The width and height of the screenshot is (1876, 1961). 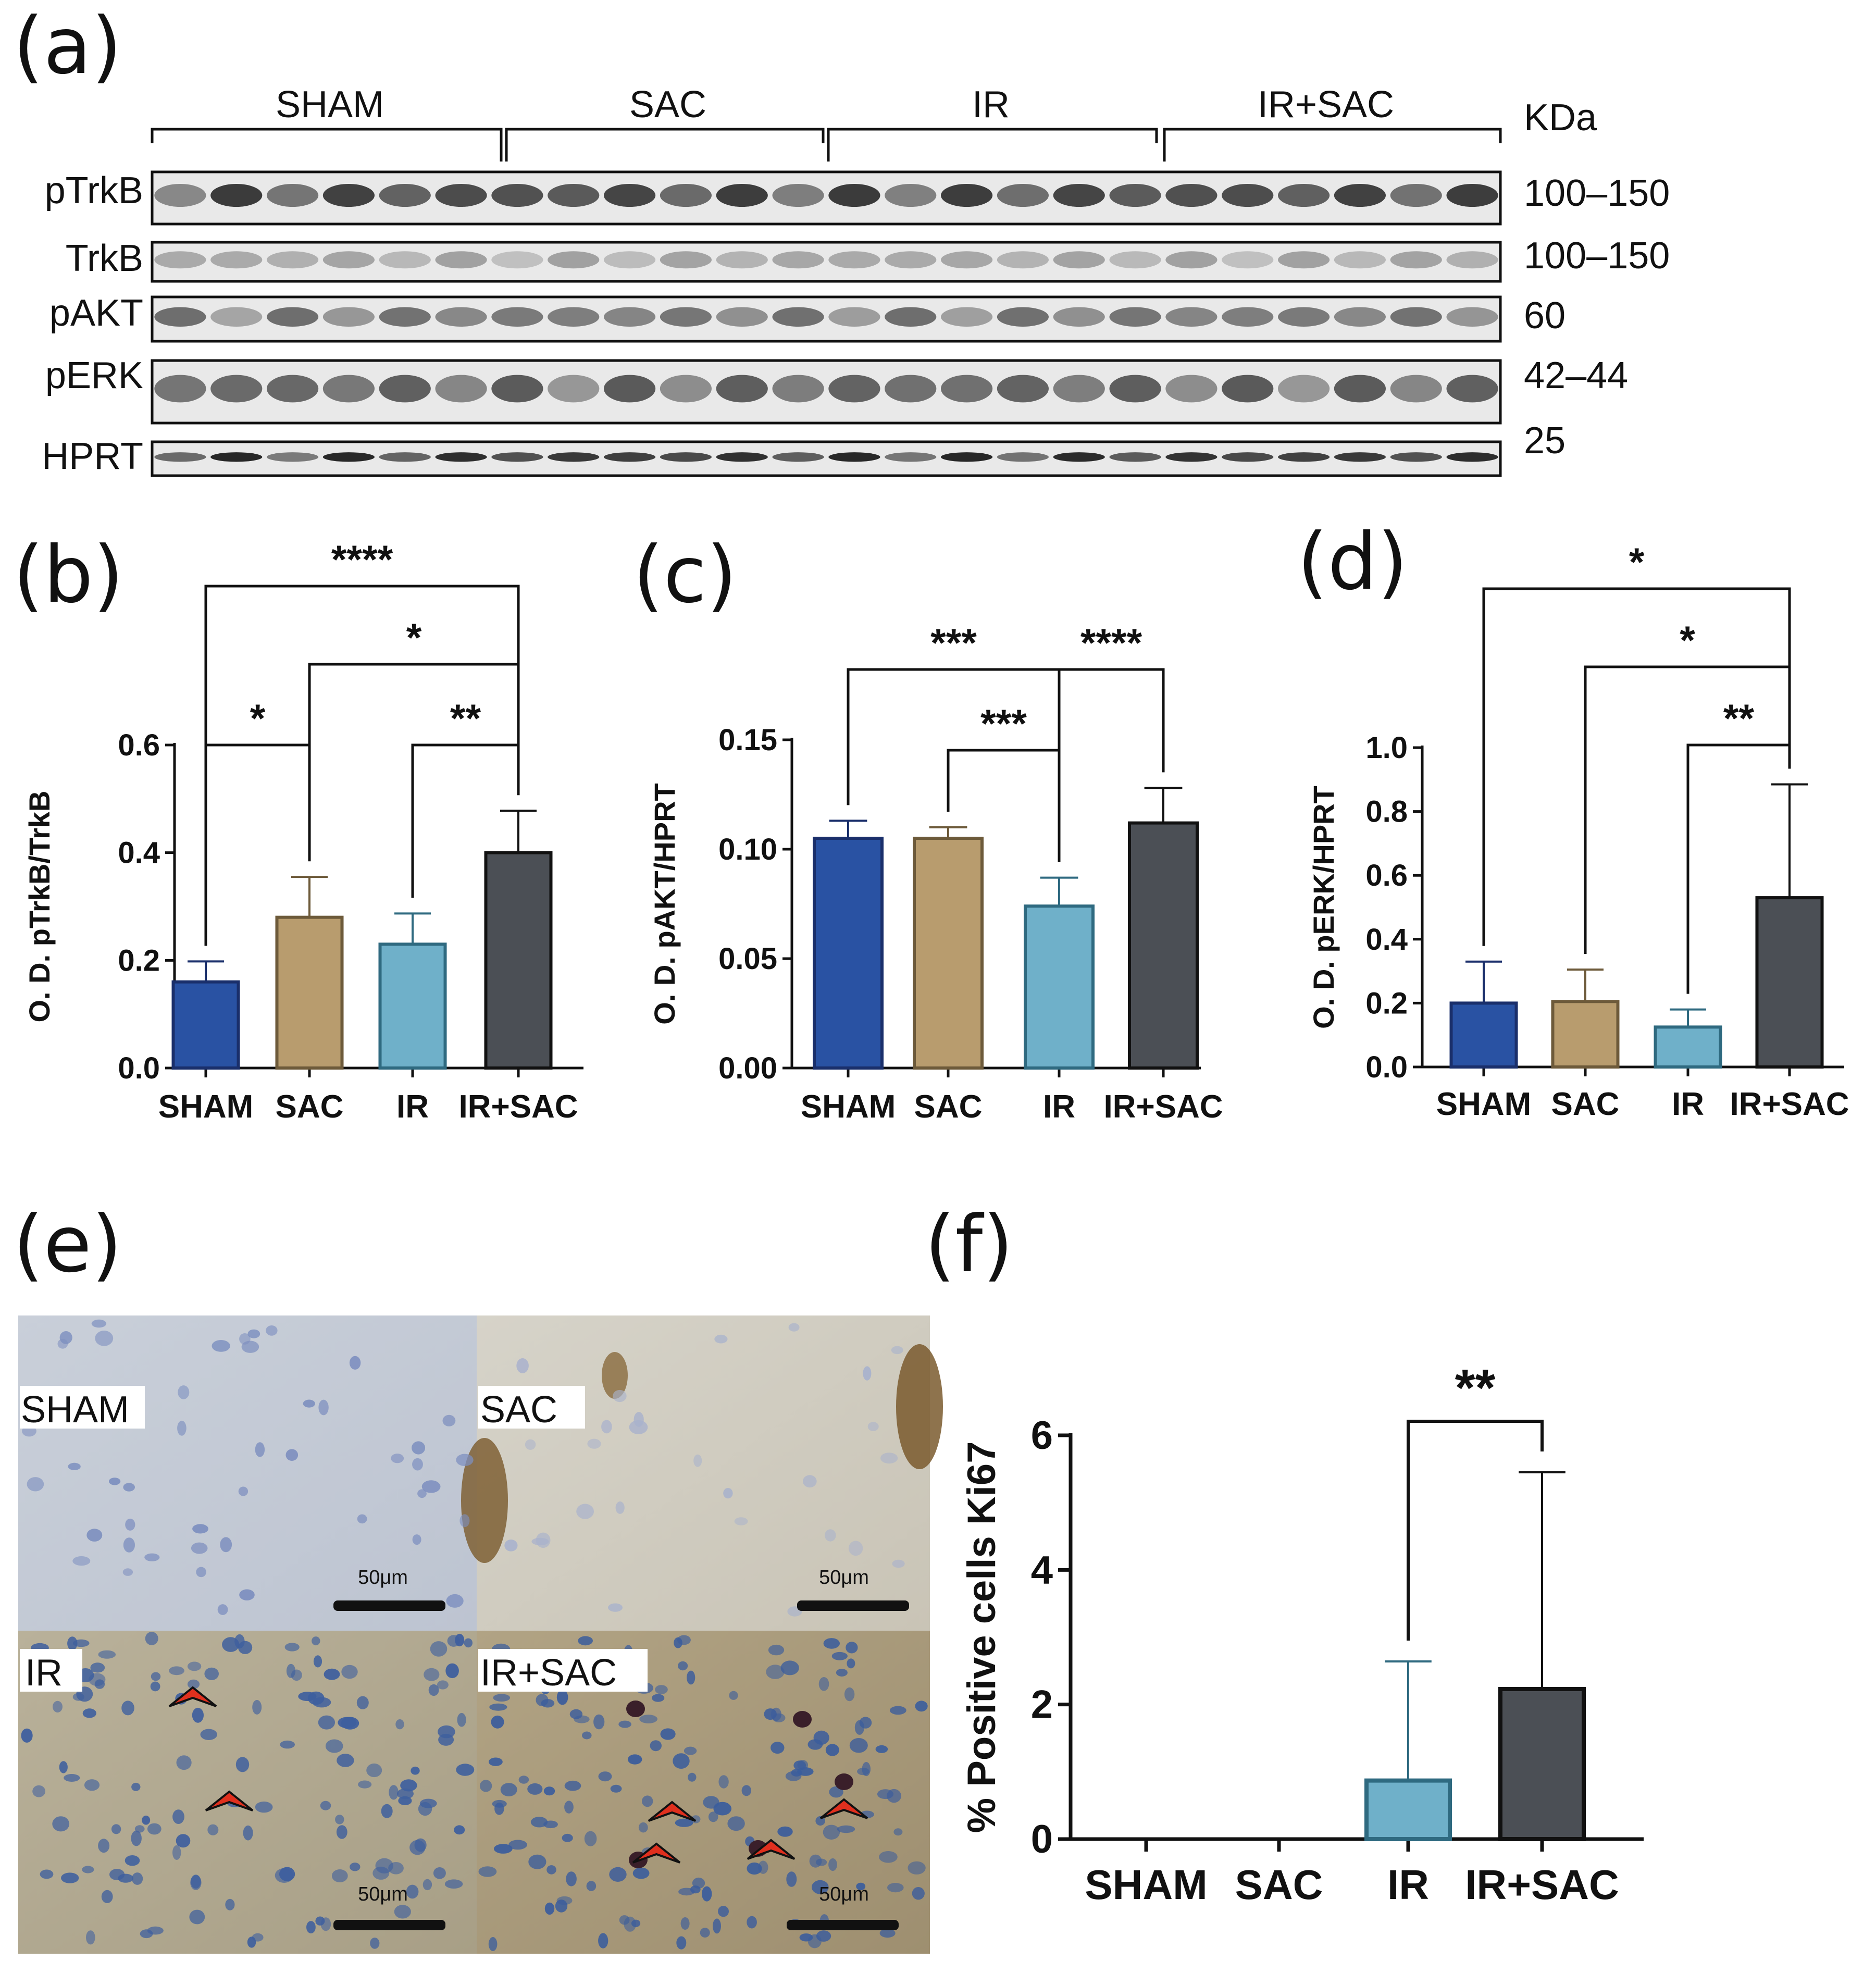 What do you see at coordinates (563, 1671) in the screenshot?
I see `micrograph-label-bg` at bounding box center [563, 1671].